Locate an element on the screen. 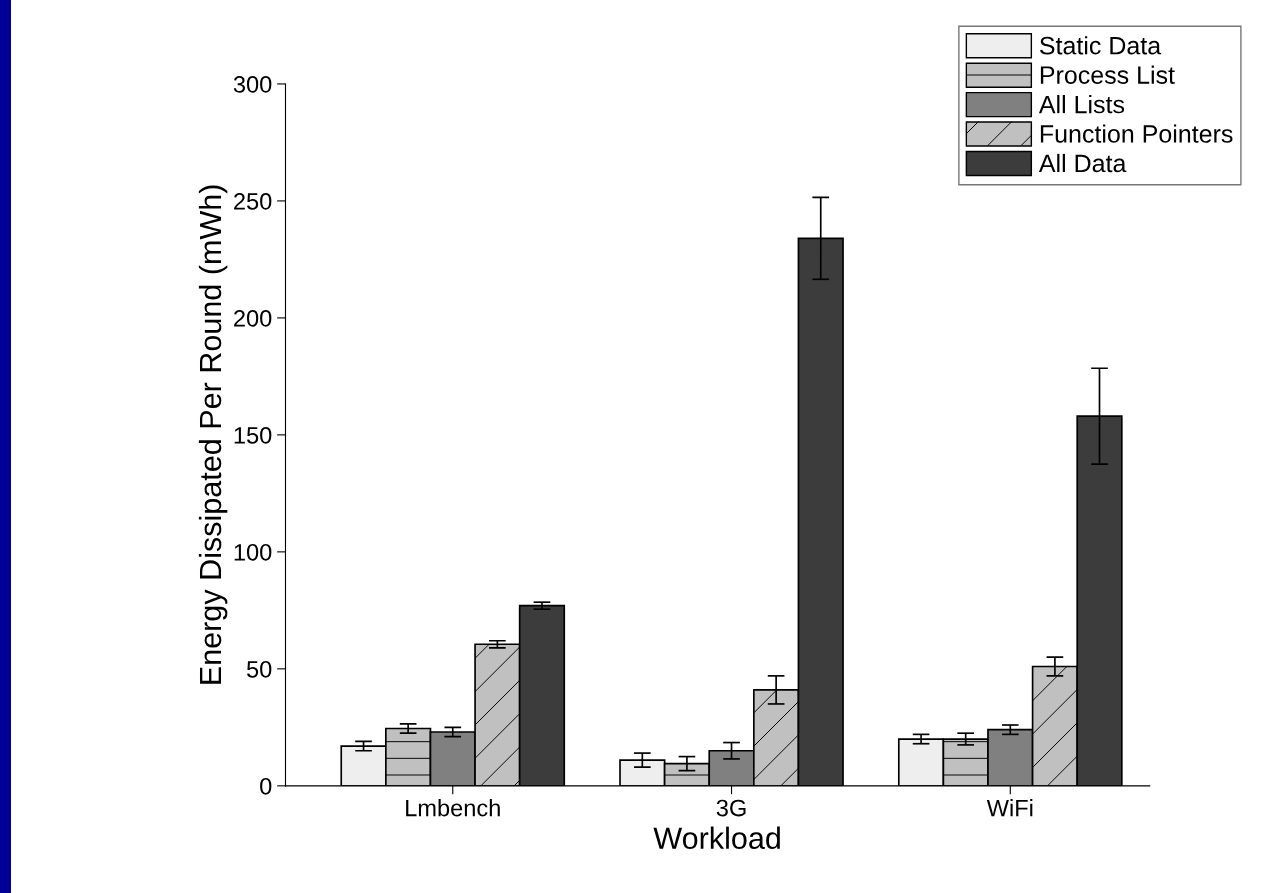  x-axis-title: Workload is located at coordinates (716, 838).